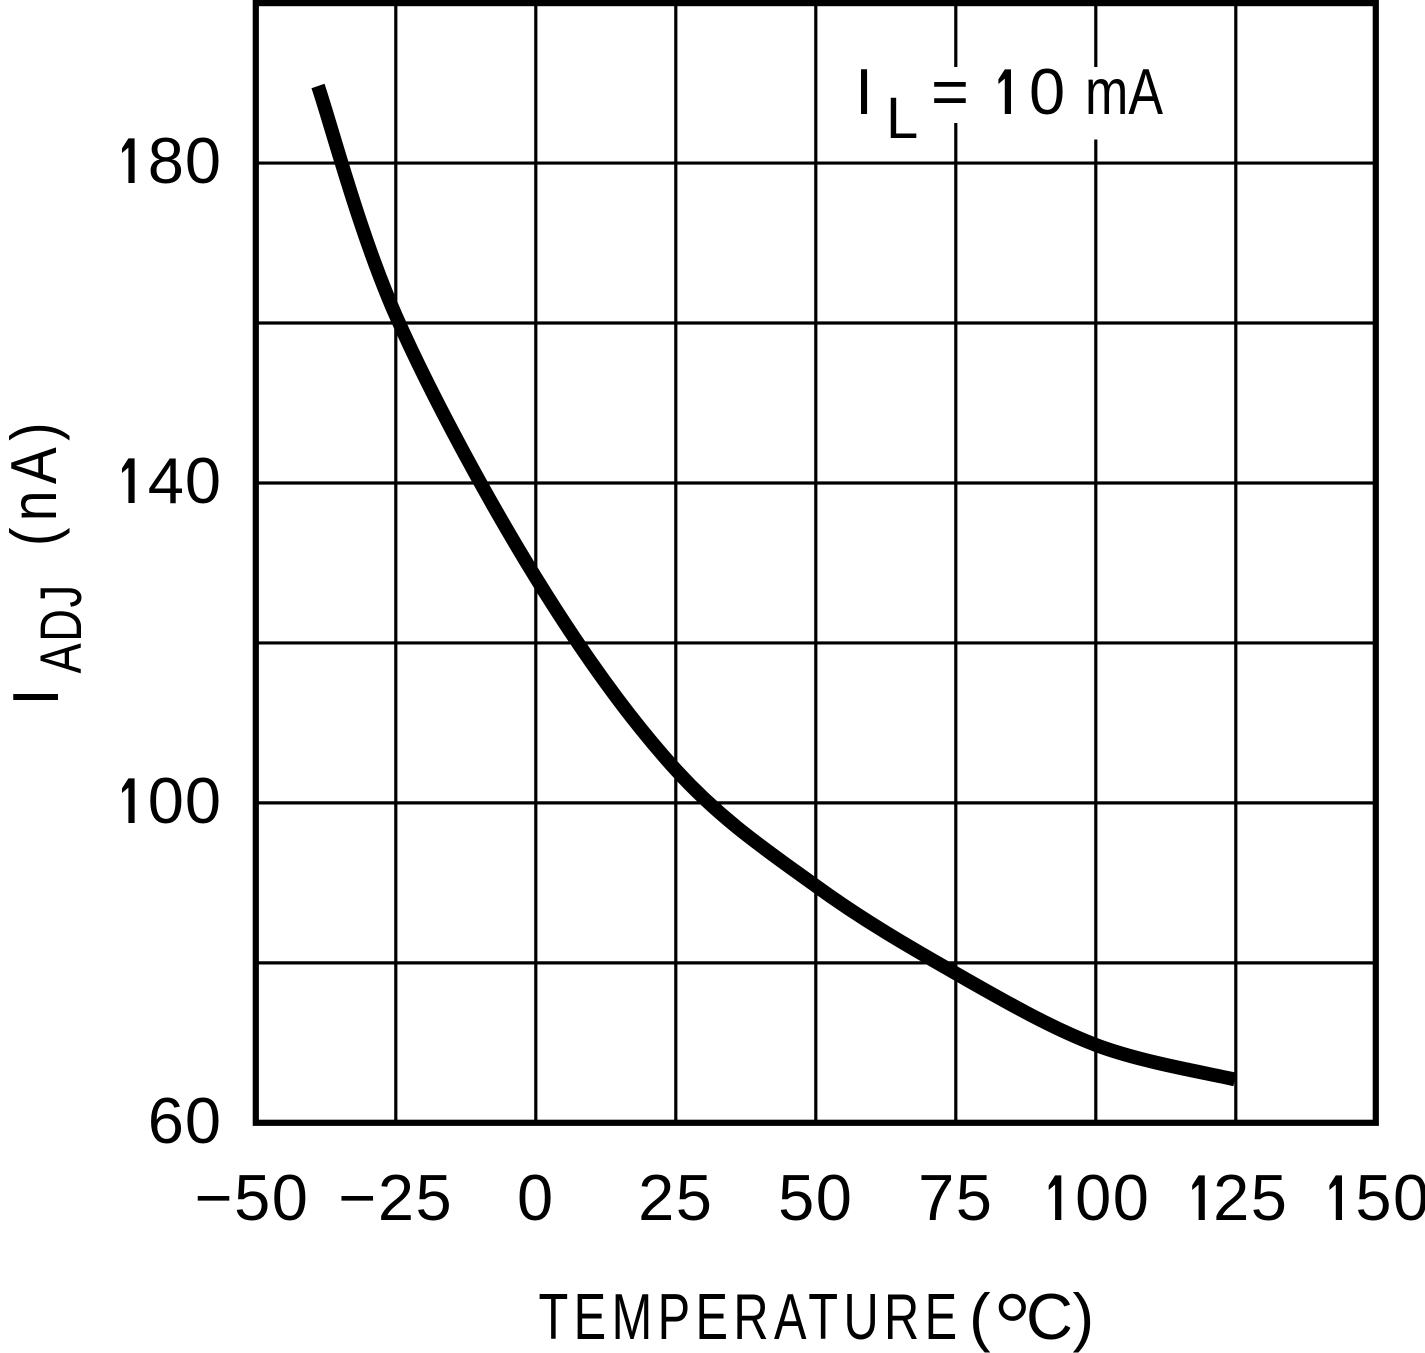 The height and width of the screenshot is (1353, 1425). What do you see at coordinates (185, 160) in the screenshot?
I see `svg-text: 80` at bounding box center [185, 160].